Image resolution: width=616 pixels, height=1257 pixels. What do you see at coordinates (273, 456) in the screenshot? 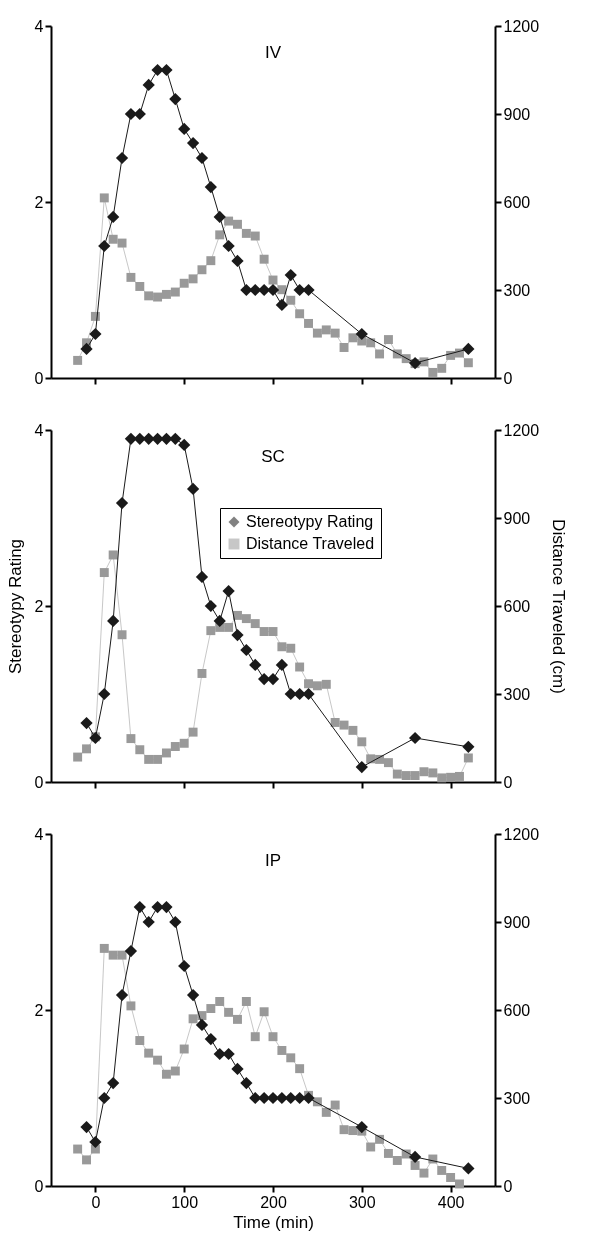
I see `text: SC` at bounding box center [273, 456].